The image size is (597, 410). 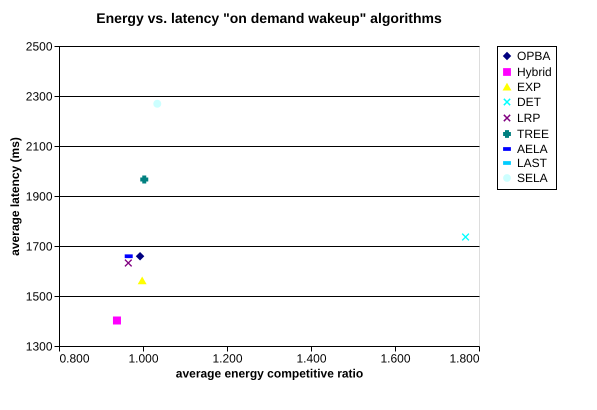 I want to click on y-tick-label: 1700, so click(x=39, y=247).